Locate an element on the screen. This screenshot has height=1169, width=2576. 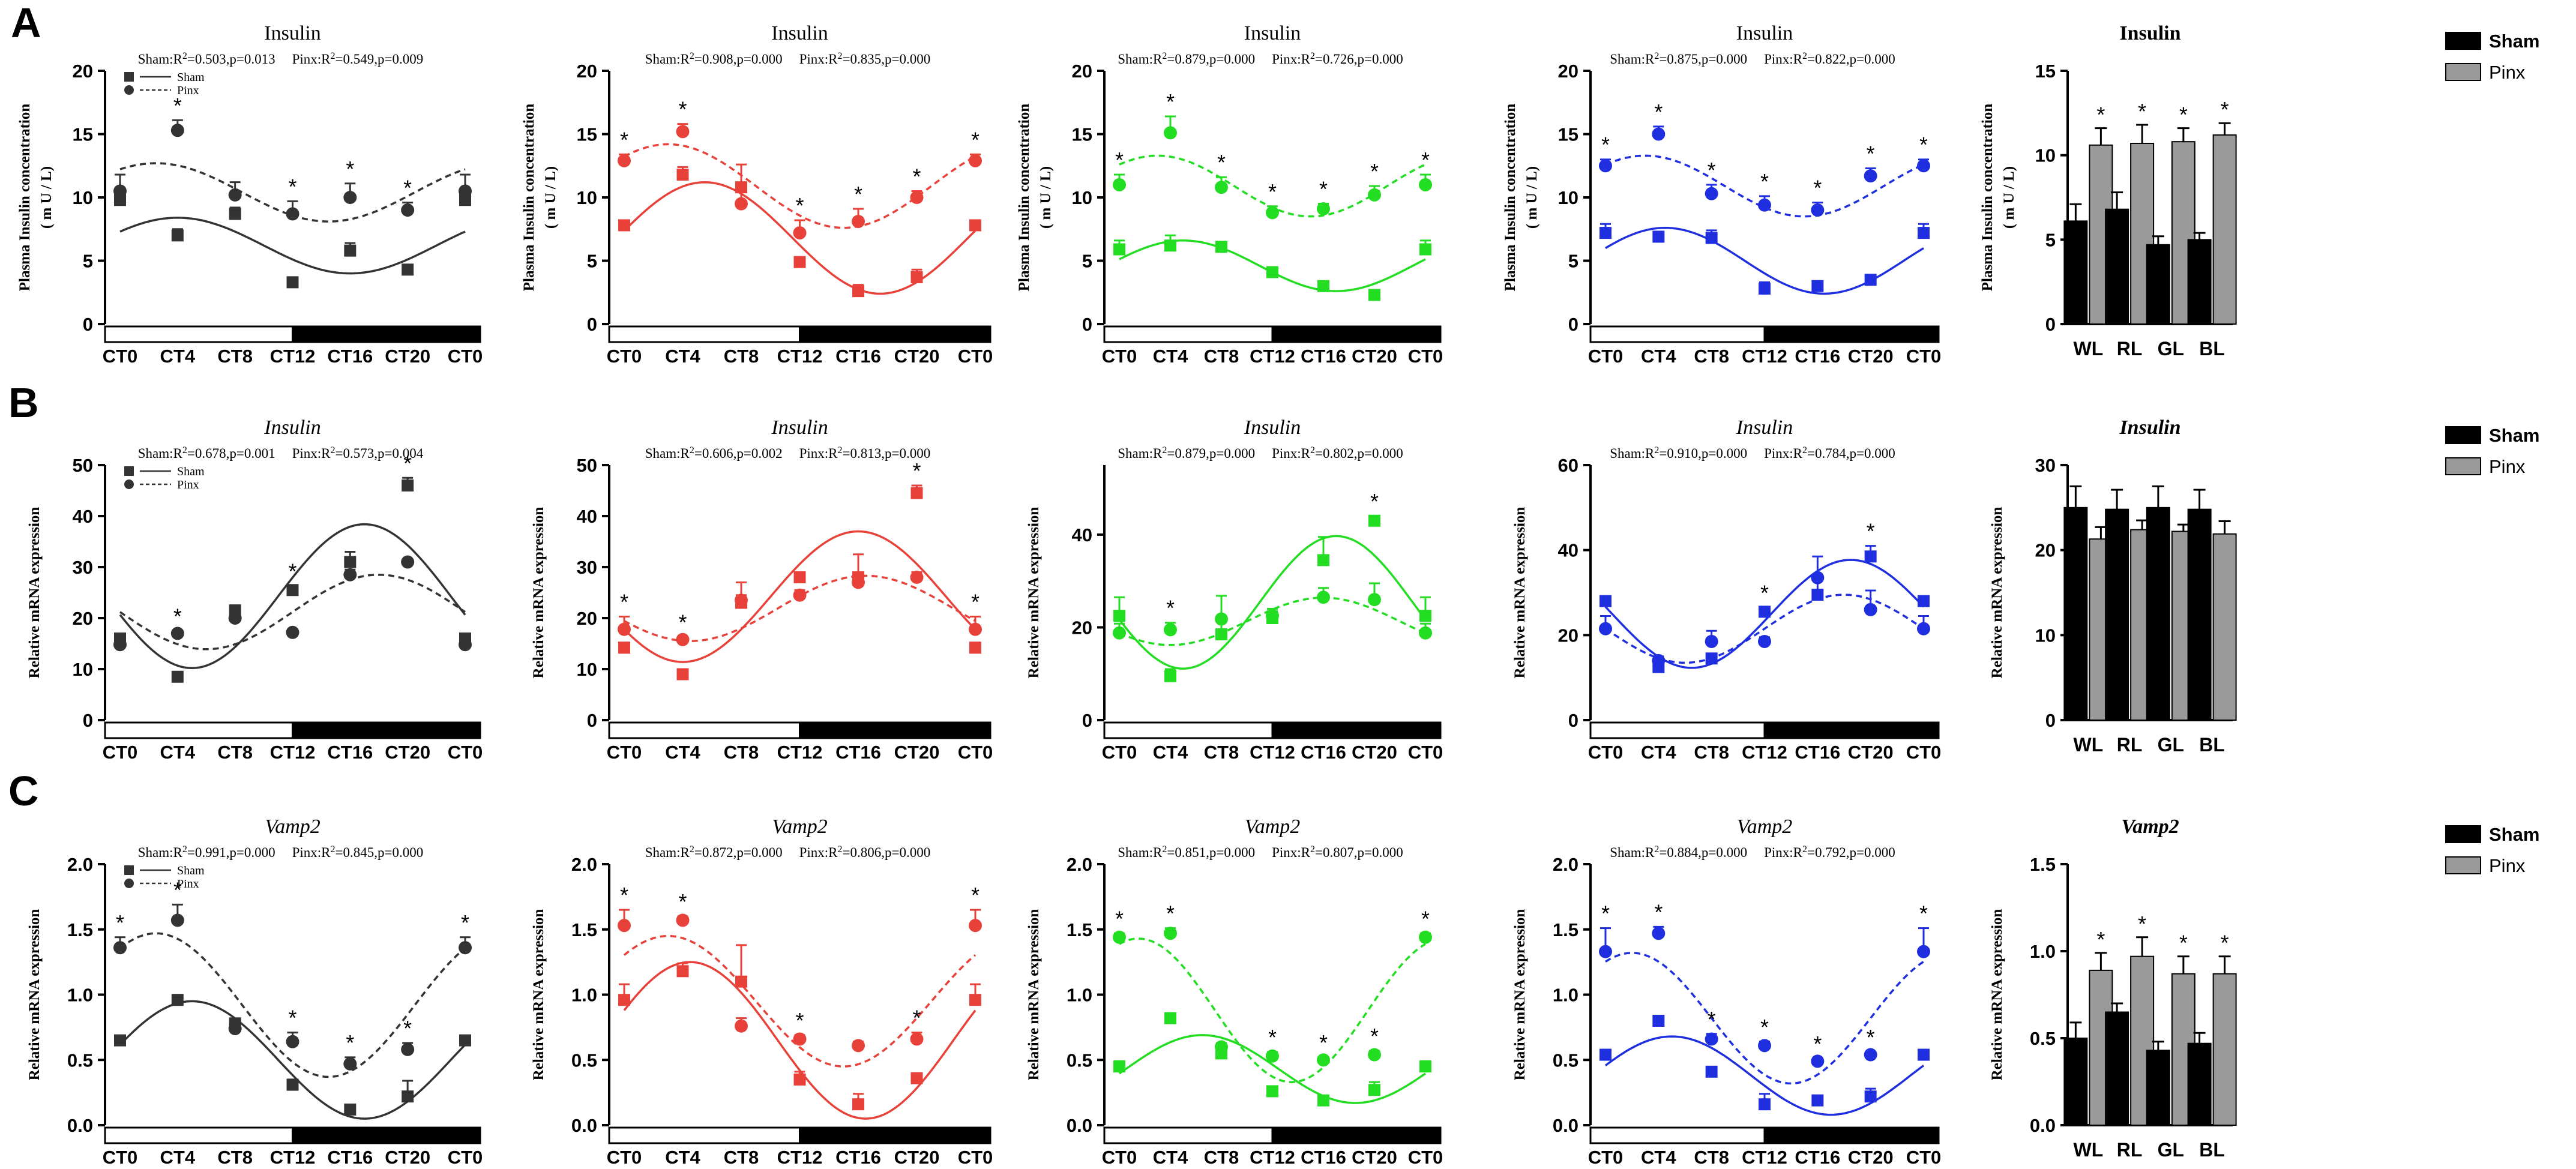
stats-prefix: Sham:R is located at coordinates (1632, 454).